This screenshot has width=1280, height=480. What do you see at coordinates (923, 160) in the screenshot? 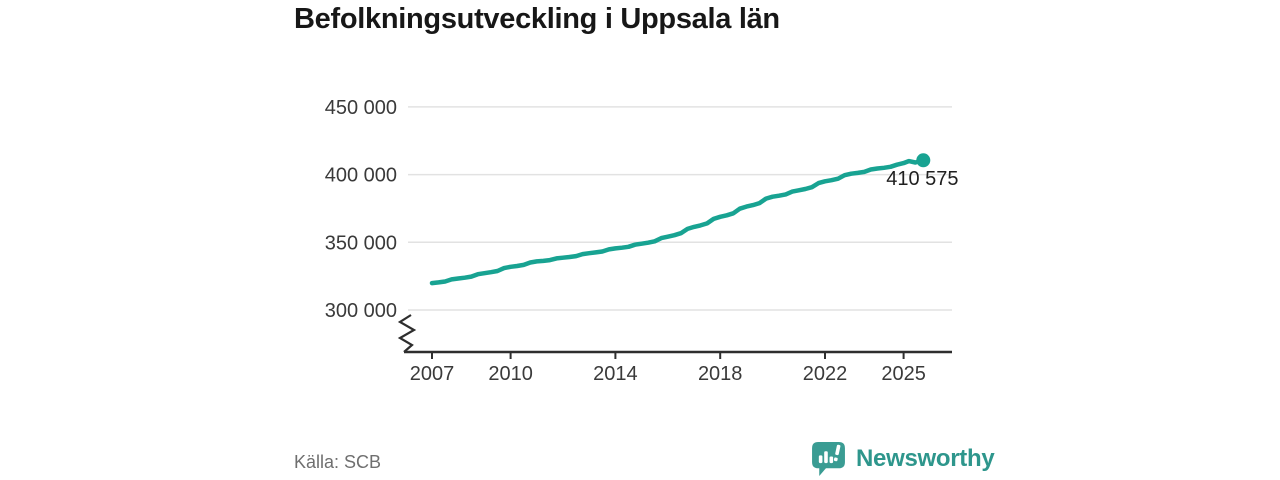
I see `series-end-dot` at bounding box center [923, 160].